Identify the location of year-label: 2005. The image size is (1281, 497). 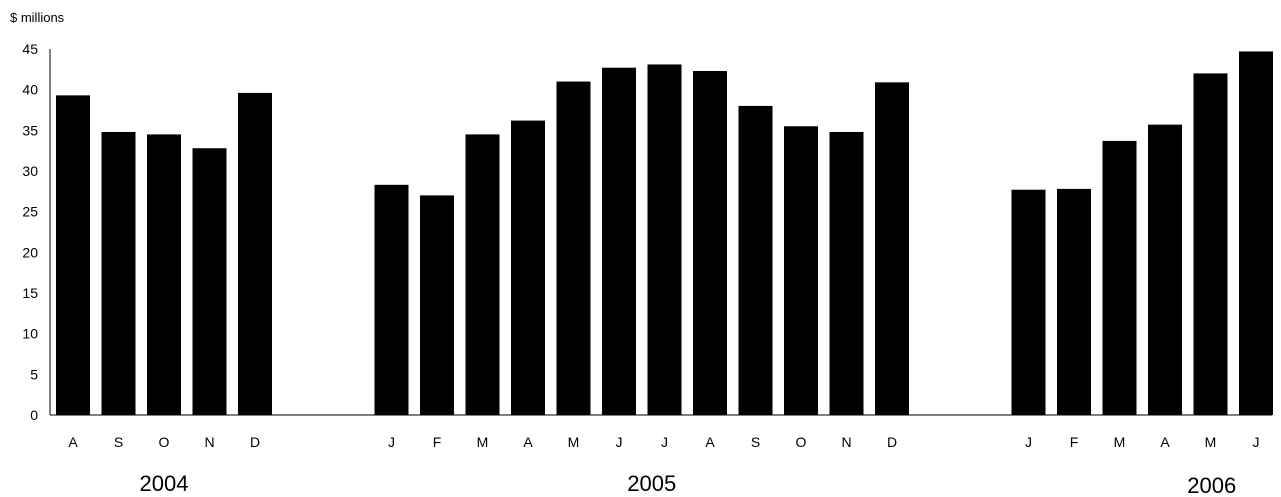
(651, 483).